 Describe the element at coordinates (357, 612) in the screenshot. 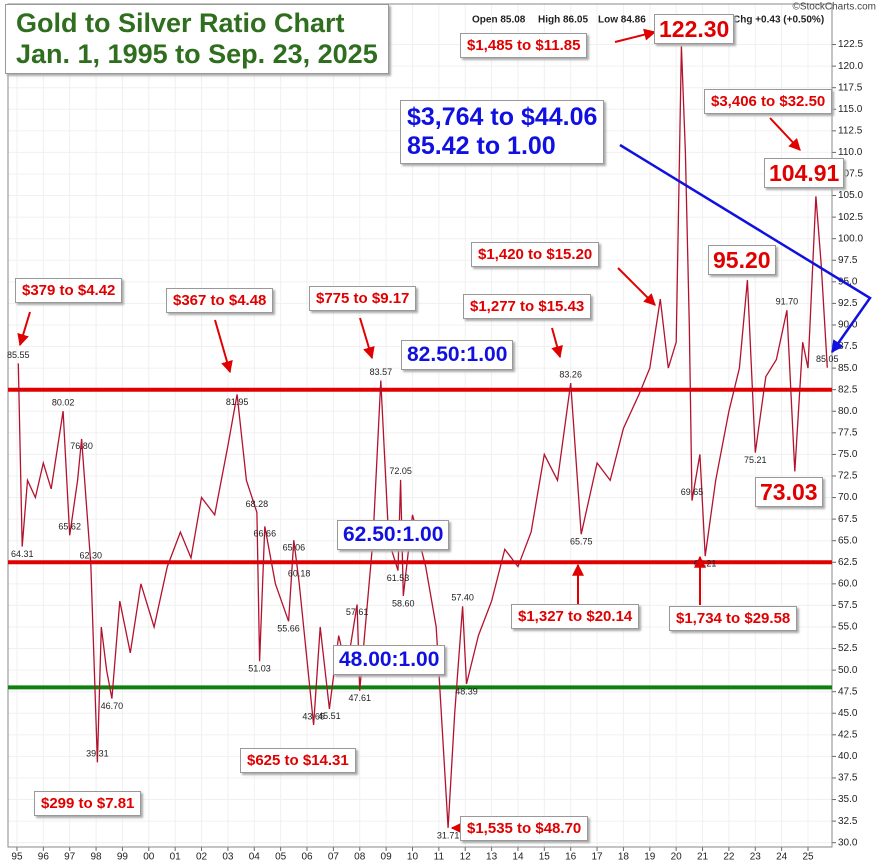

I see `point-label: 57.61` at that location.